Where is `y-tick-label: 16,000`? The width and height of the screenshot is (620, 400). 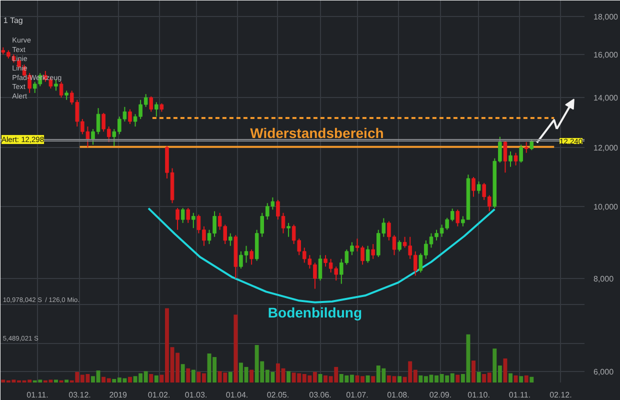 y-tick-label: 16,000 is located at coordinates (606, 55).